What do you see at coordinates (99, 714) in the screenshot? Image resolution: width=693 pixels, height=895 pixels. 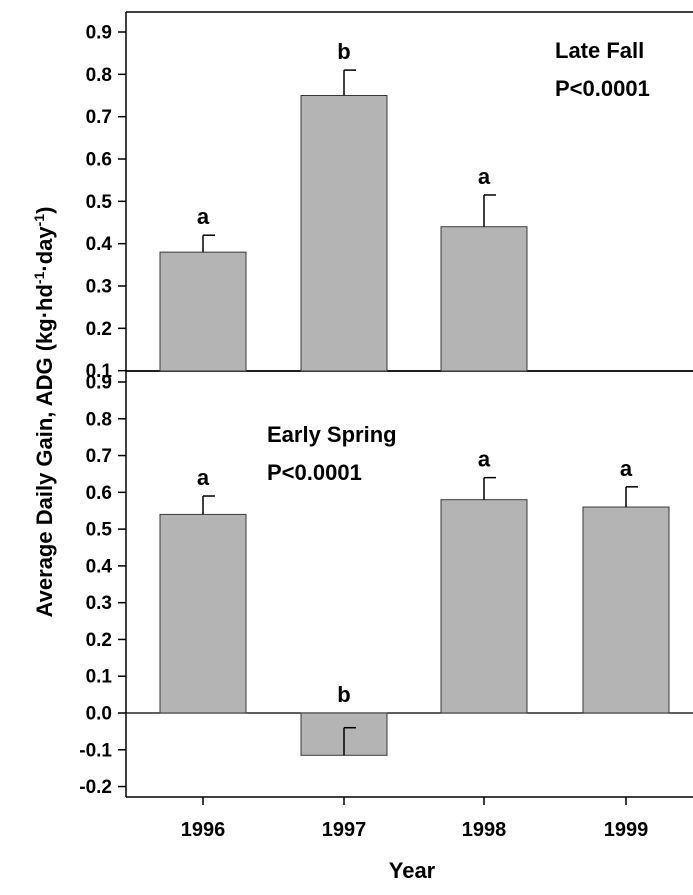 I see `y-tick-label: 0.0` at bounding box center [99, 714].